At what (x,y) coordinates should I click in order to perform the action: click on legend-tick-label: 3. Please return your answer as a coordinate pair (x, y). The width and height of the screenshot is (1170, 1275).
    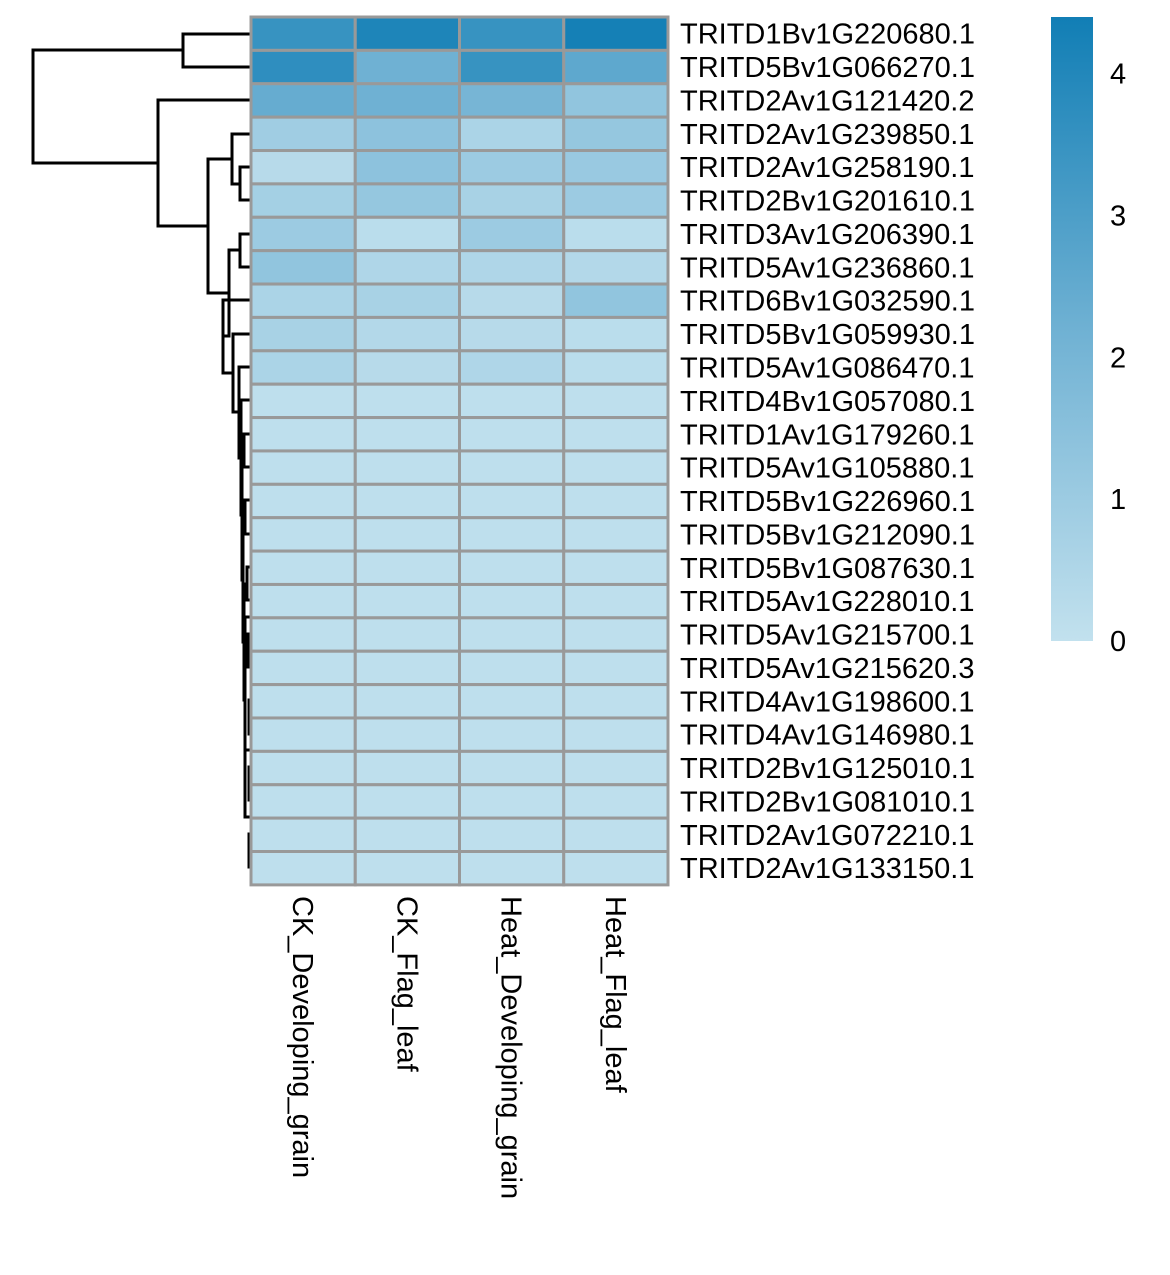
    Looking at the image, I should click on (1118, 217).